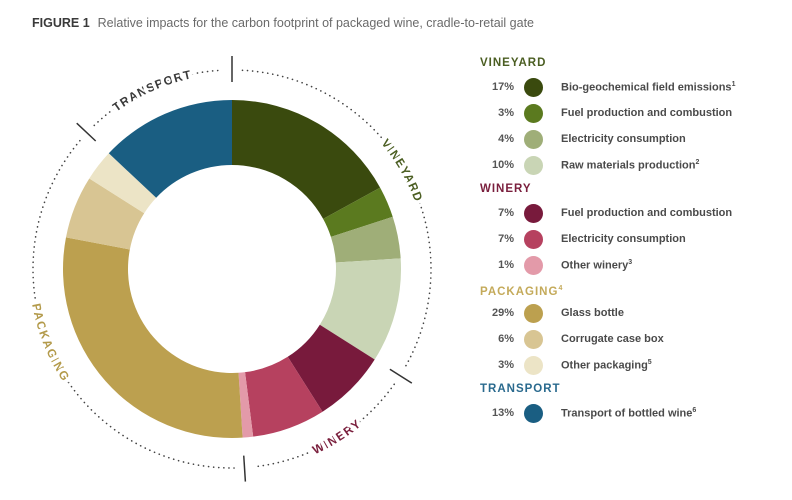 The image size is (792, 500). What do you see at coordinates (502, 413) in the screenshot?
I see `legend-value: 13%` at bounding box center [502, 413].